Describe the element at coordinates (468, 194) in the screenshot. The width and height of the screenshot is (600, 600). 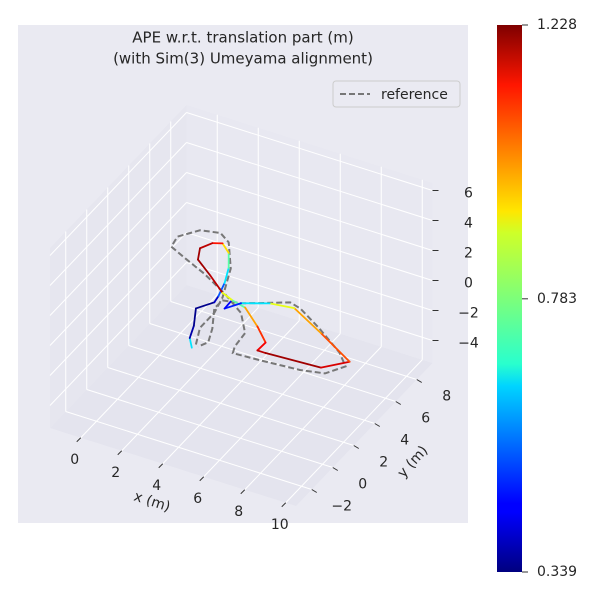
I see `z-tick-label: 6` at that location.